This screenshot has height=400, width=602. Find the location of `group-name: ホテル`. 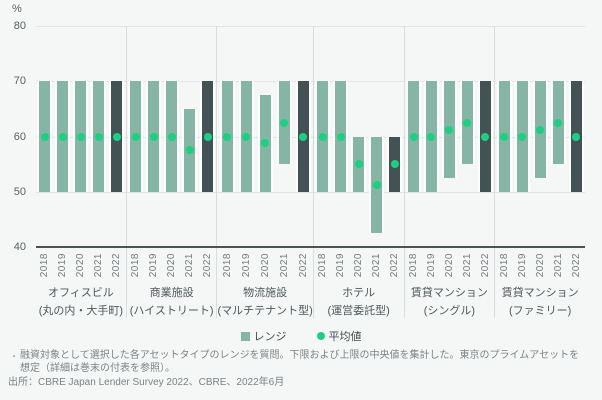

group-name: ホテル is located at coordinates (359, 293).